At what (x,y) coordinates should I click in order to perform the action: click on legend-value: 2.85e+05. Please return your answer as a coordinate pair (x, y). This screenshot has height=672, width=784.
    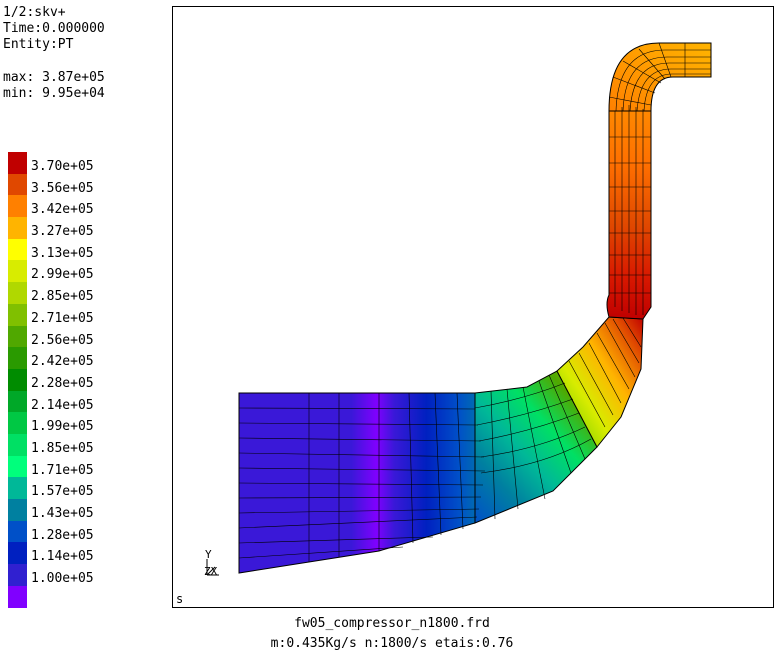
    Looking at the image, I should click on (62, 297).